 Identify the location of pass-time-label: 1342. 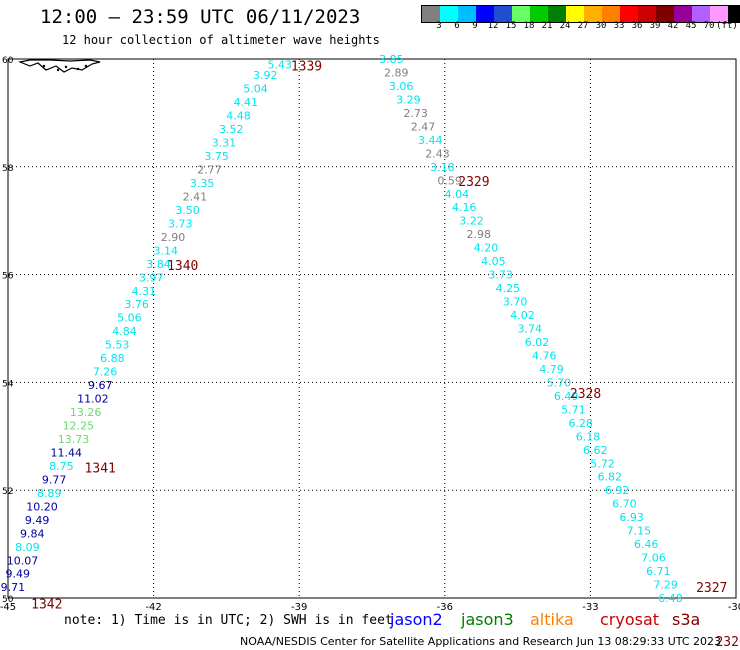
(46, 604).